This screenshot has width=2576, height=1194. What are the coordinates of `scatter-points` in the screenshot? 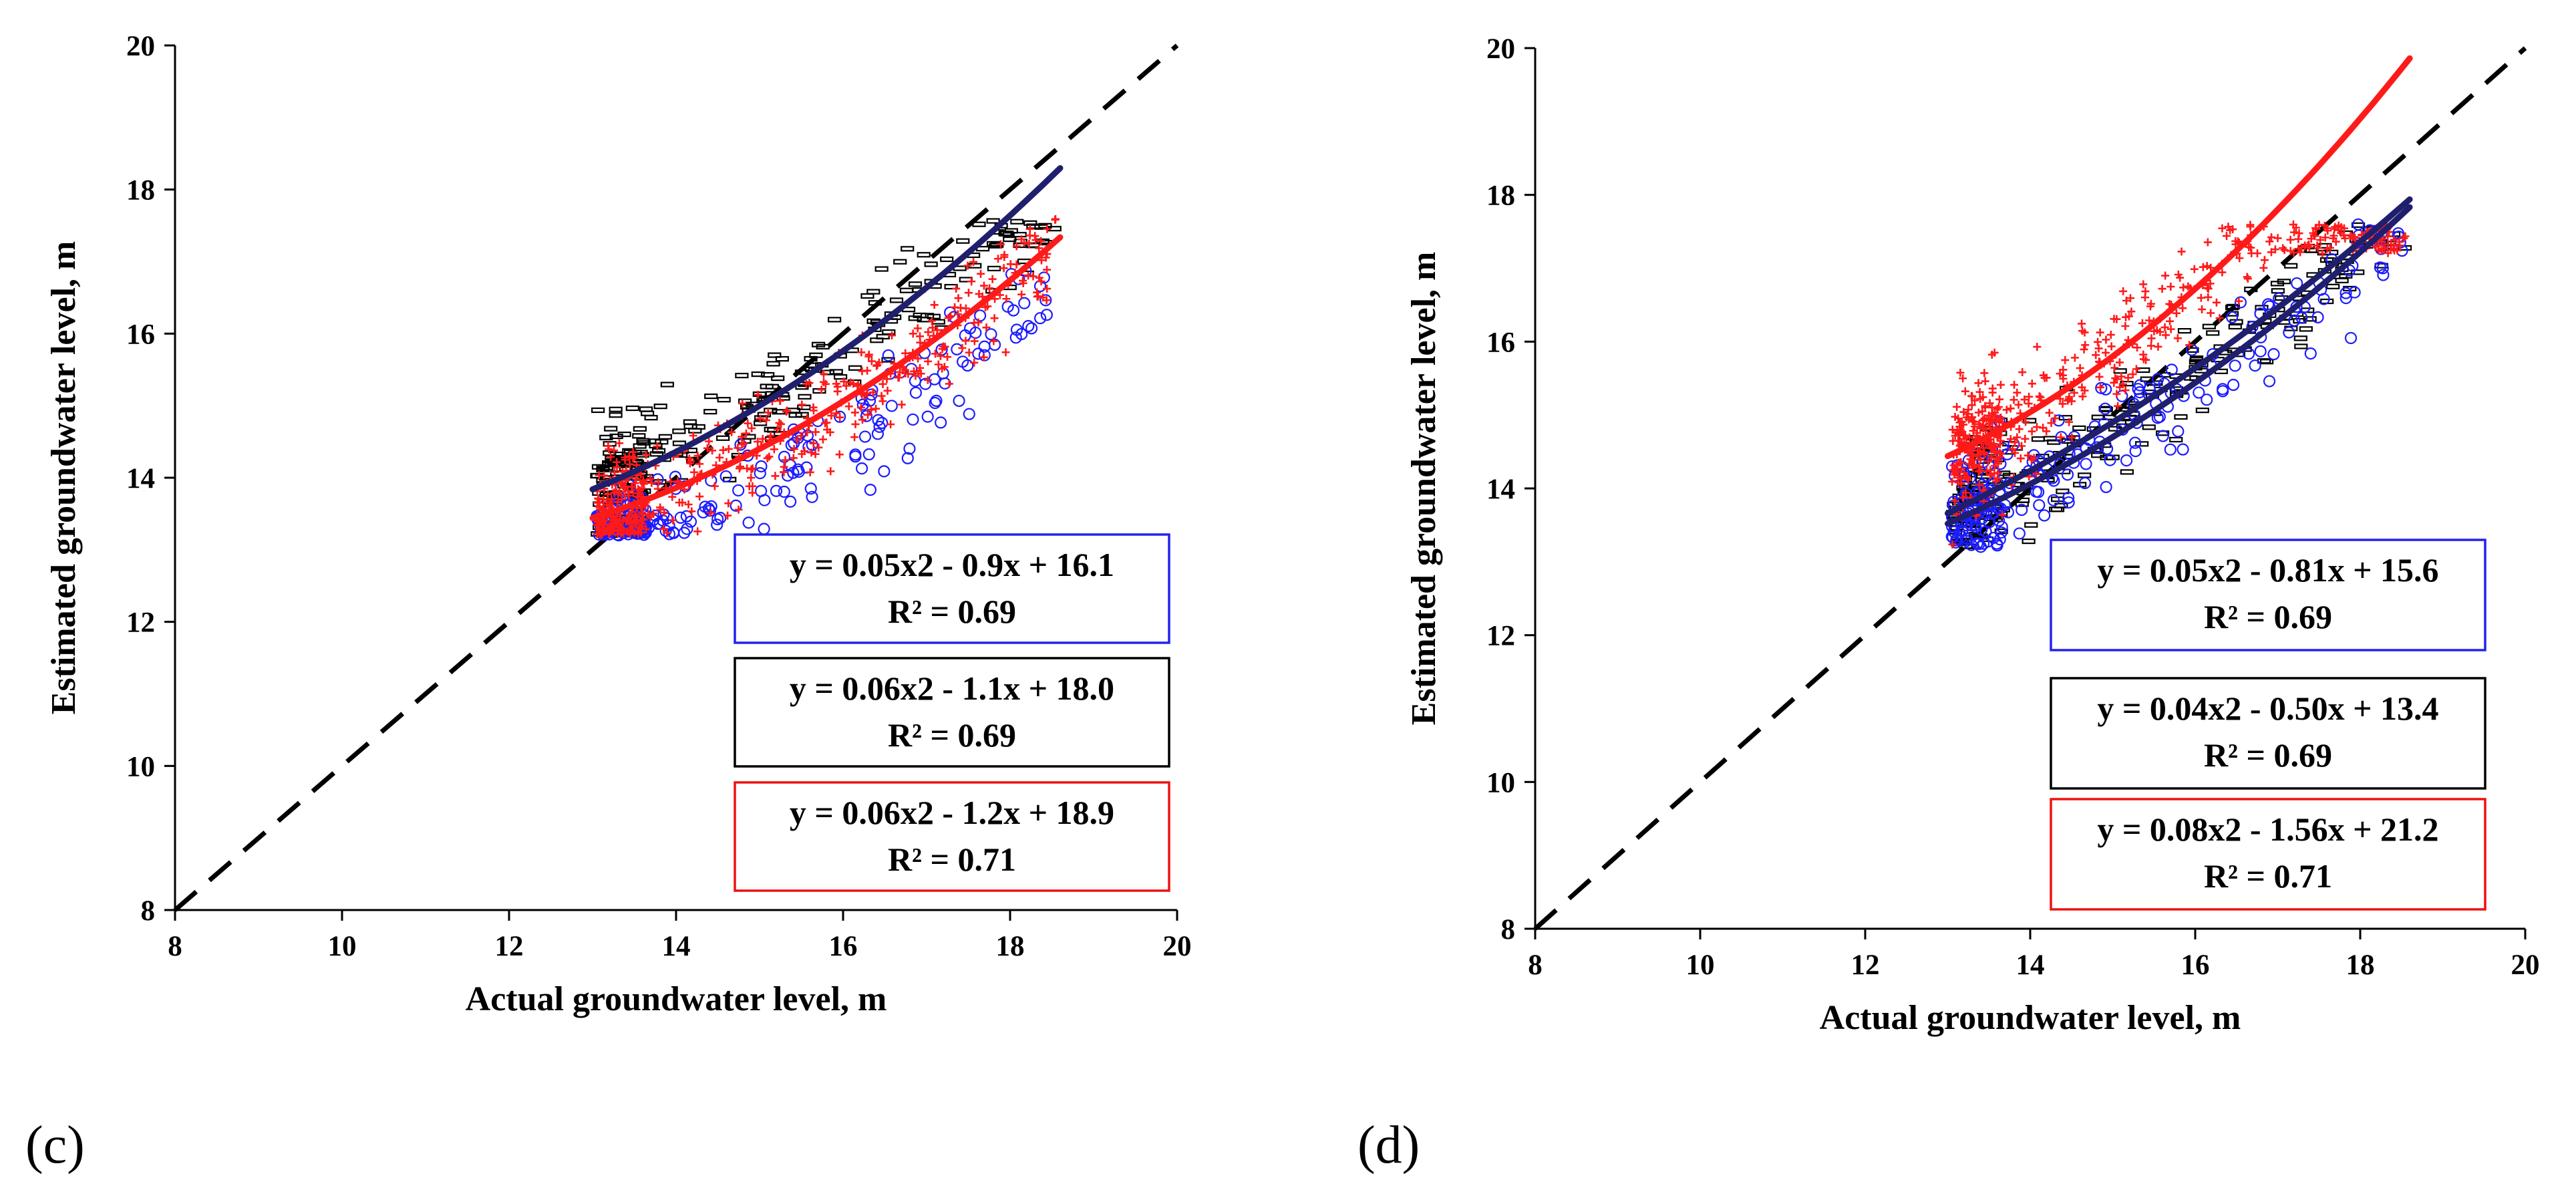 It's located at (2178, 385).